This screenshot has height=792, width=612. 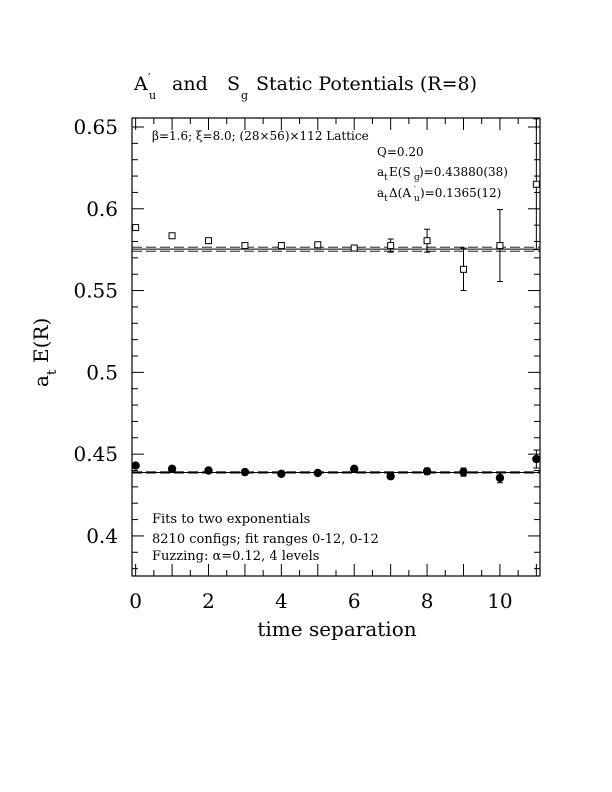 I want to click on energy-value: )=0.43880(38), so click(x=463, y=172).